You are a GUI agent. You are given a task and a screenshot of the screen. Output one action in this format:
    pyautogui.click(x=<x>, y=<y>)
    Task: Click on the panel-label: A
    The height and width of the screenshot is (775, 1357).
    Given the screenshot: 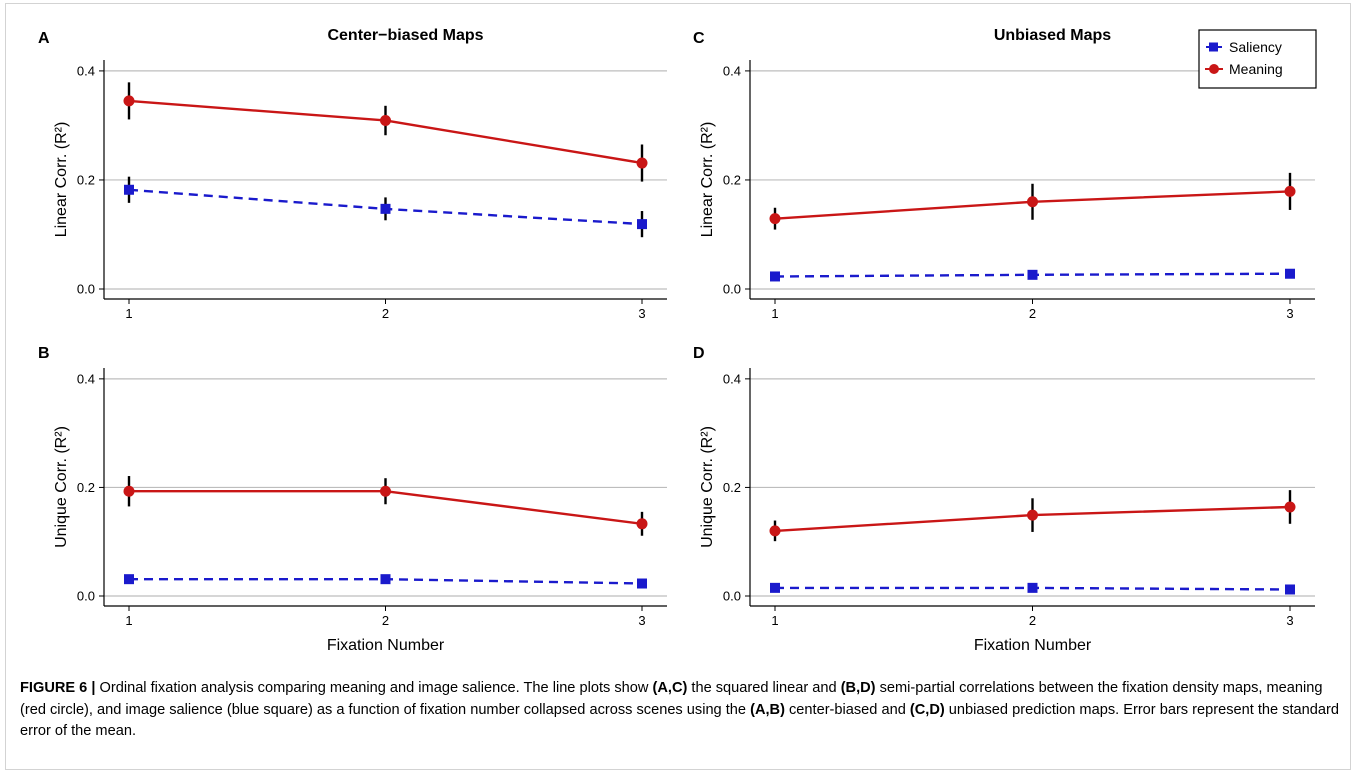 What is the action you would take?
    pyautogui.click(x=44, y=38)
    